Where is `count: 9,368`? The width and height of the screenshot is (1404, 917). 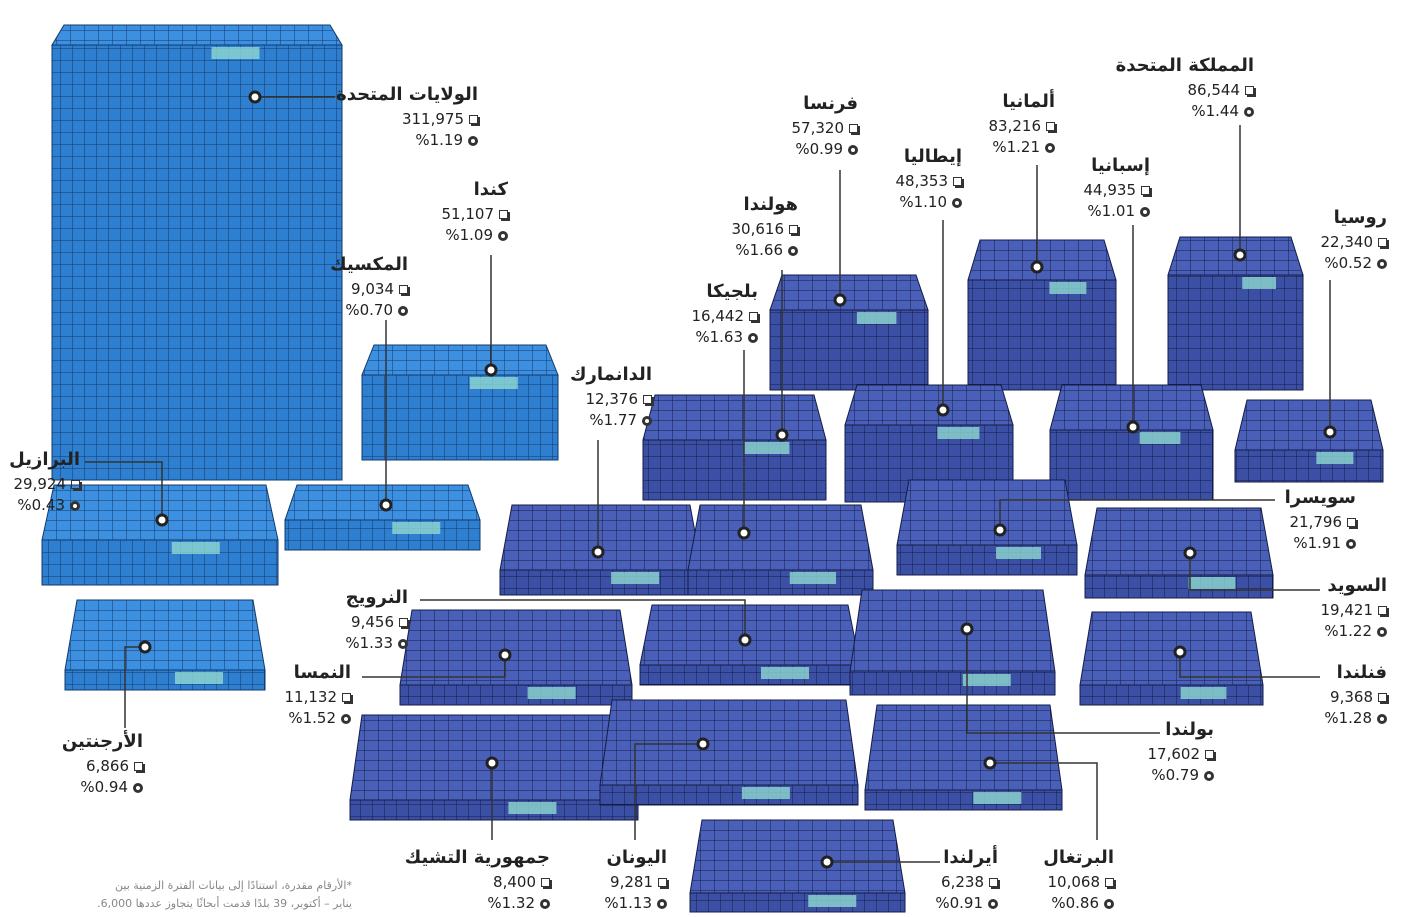 count: 9,368 is located at coordinates (1351, 697).